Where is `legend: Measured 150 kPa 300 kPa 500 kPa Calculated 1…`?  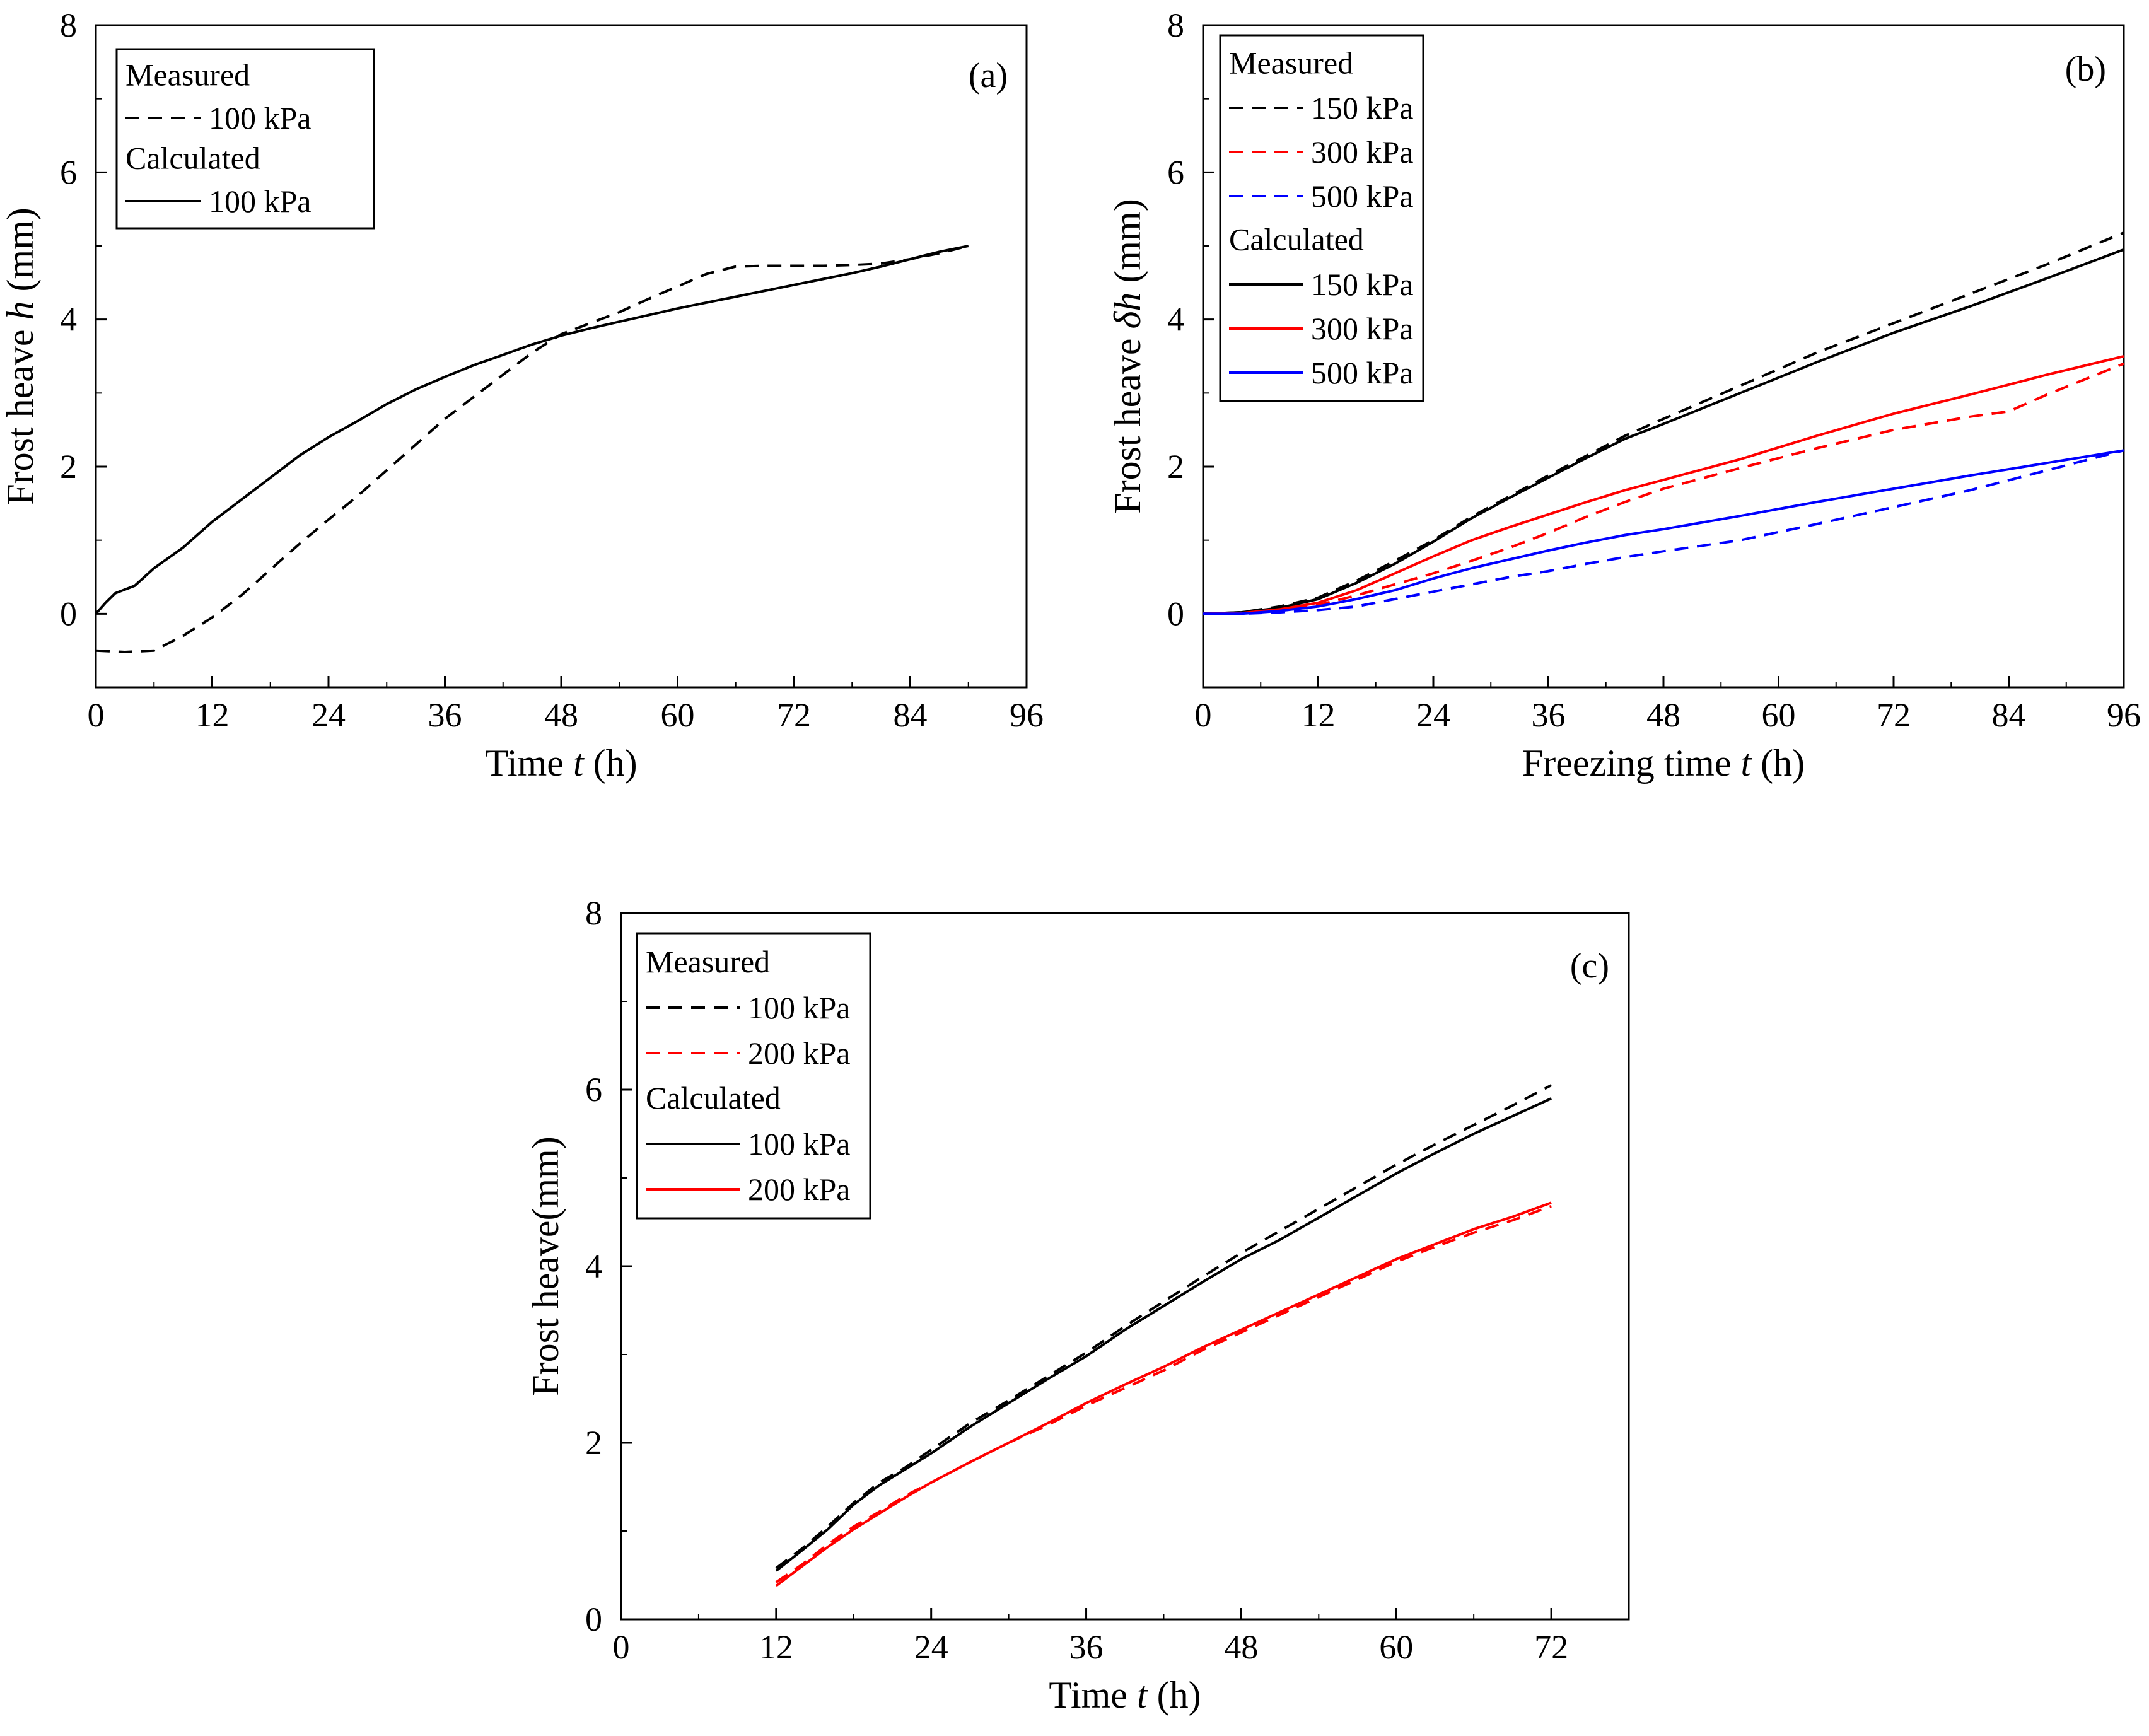 legend: Measured 150 kPa 300 kPa 500 kPa Calculated 1… is located at coordinates (1321, 218).